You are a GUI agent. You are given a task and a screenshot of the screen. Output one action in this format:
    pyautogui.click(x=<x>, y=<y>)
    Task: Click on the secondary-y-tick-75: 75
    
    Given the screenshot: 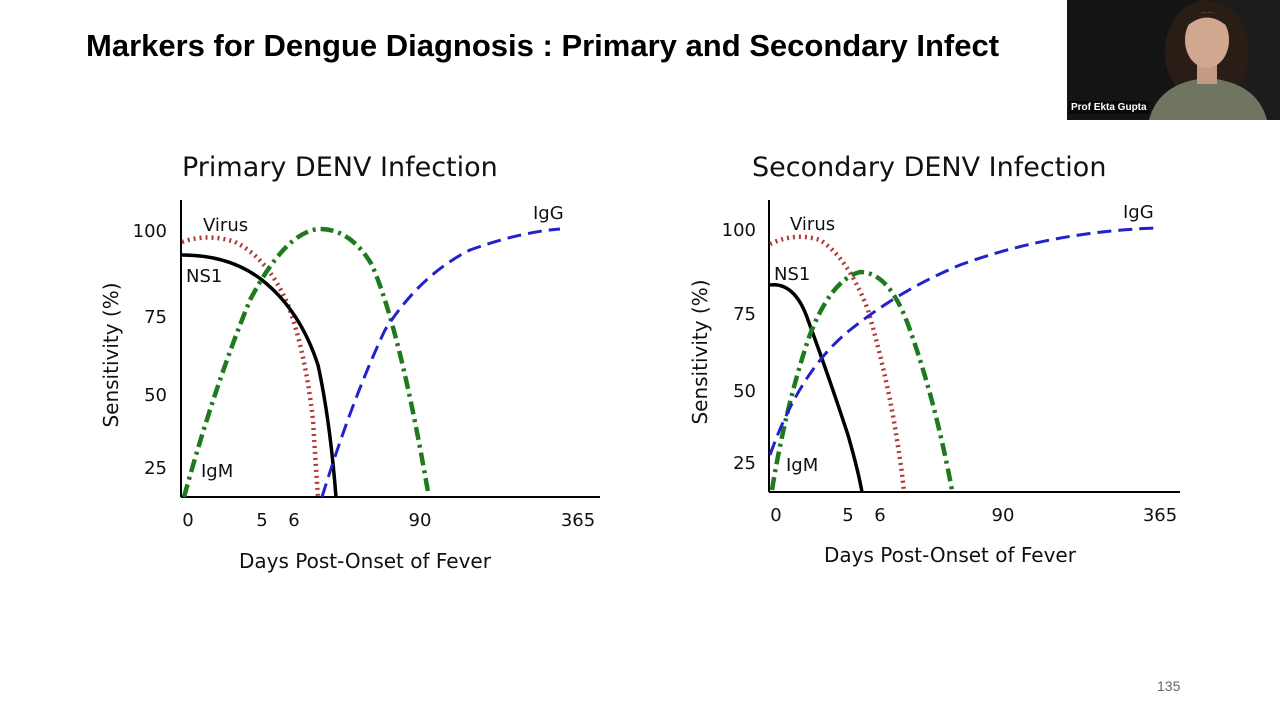 What is the action you would take?
    pyautogui.click(x=744, y=314)
    